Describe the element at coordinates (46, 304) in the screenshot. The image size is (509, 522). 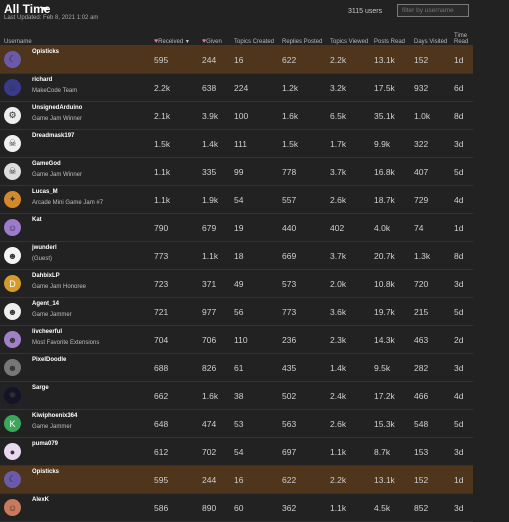
I see `username-link: Agent_14` at that location.